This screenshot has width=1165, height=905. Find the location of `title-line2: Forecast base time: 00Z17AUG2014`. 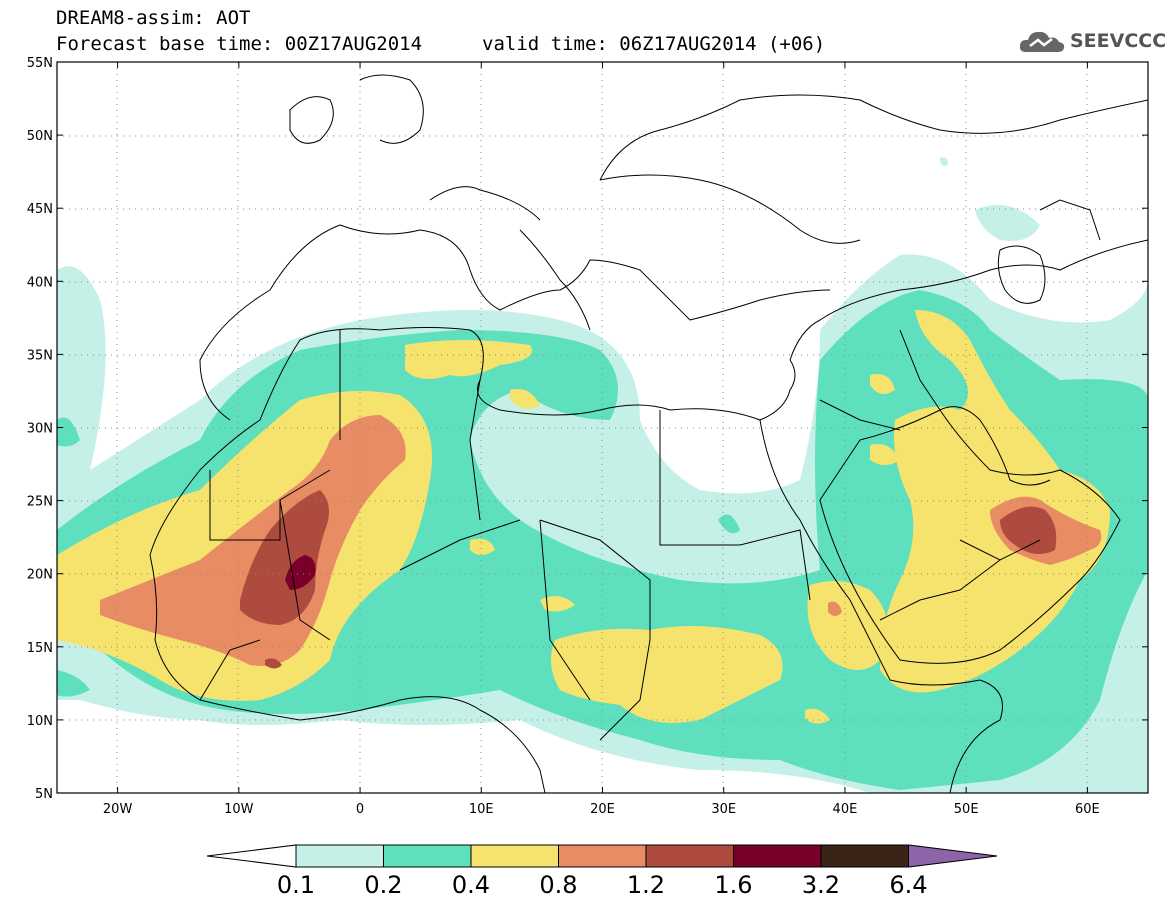

title-line2: Forecast base time: 00Z17AUG2014 is located at coordinates (239, 44).